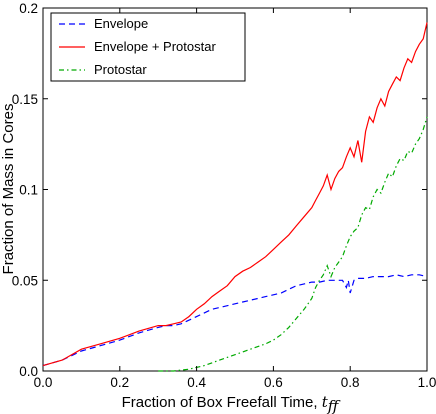 Image resolution: width=436 pixels, height=414 pixels. Describe the element at coordinates (196, 382) in the screenshot. I see `x-tick-label: 0.4` at that location.